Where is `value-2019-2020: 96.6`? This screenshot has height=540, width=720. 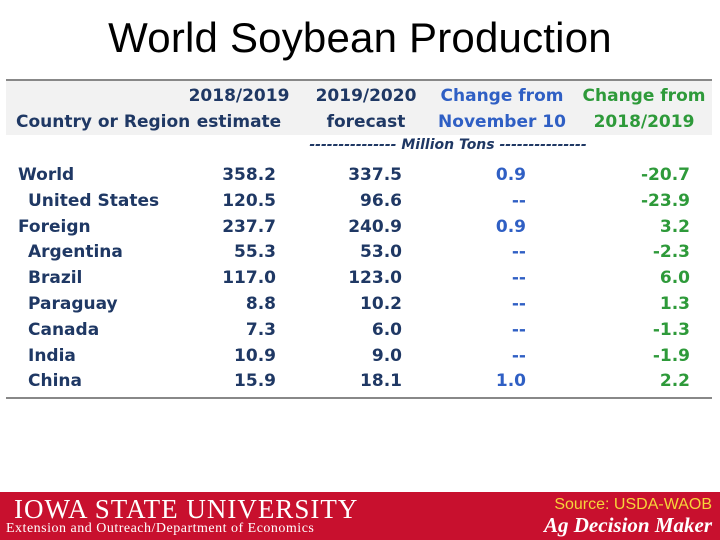
value-2019-2020: 96.6 is located at coordinates (381, 200).